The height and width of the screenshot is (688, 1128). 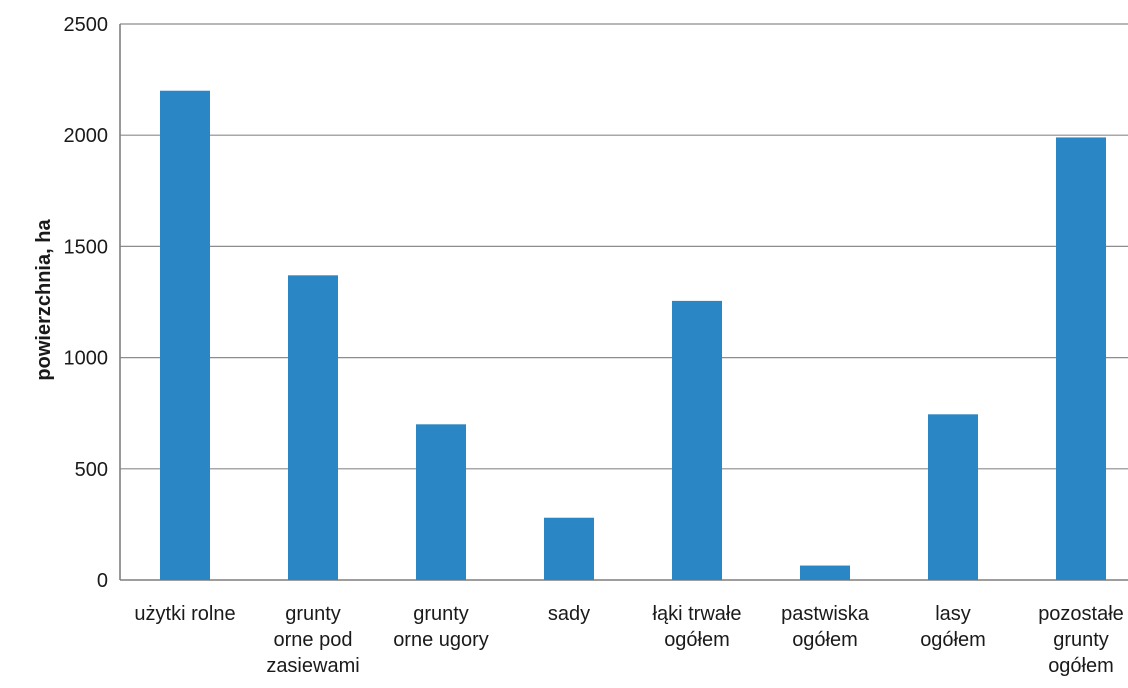 I want to click on y-tick-label: 0, so click(x=102, y=581).